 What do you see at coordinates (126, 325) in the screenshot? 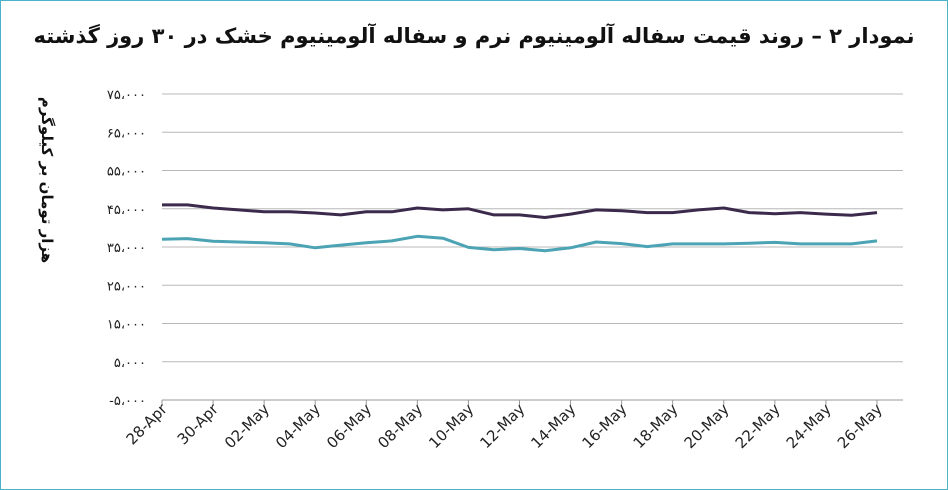
I see `y-tick-label: ۱۵،۰۰۰` at bounding box center [126, 325].